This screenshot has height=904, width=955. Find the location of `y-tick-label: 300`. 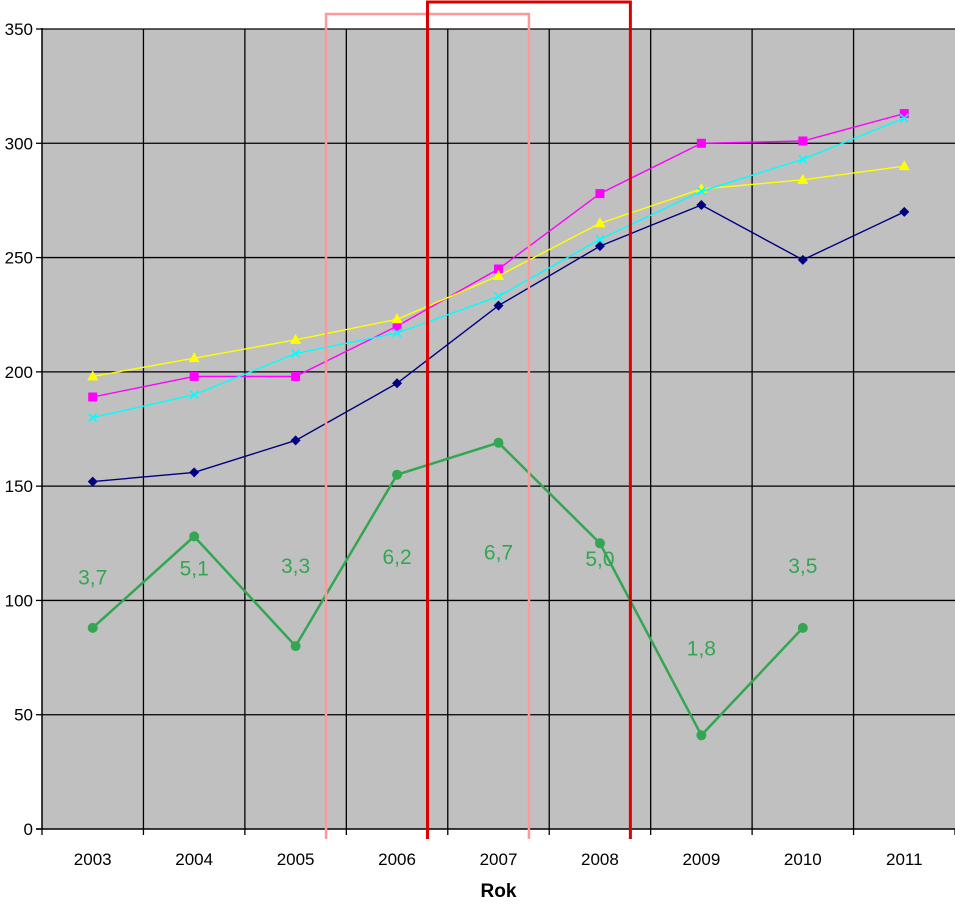

y-tick-label: 300 is located at coordinates (19, 143).